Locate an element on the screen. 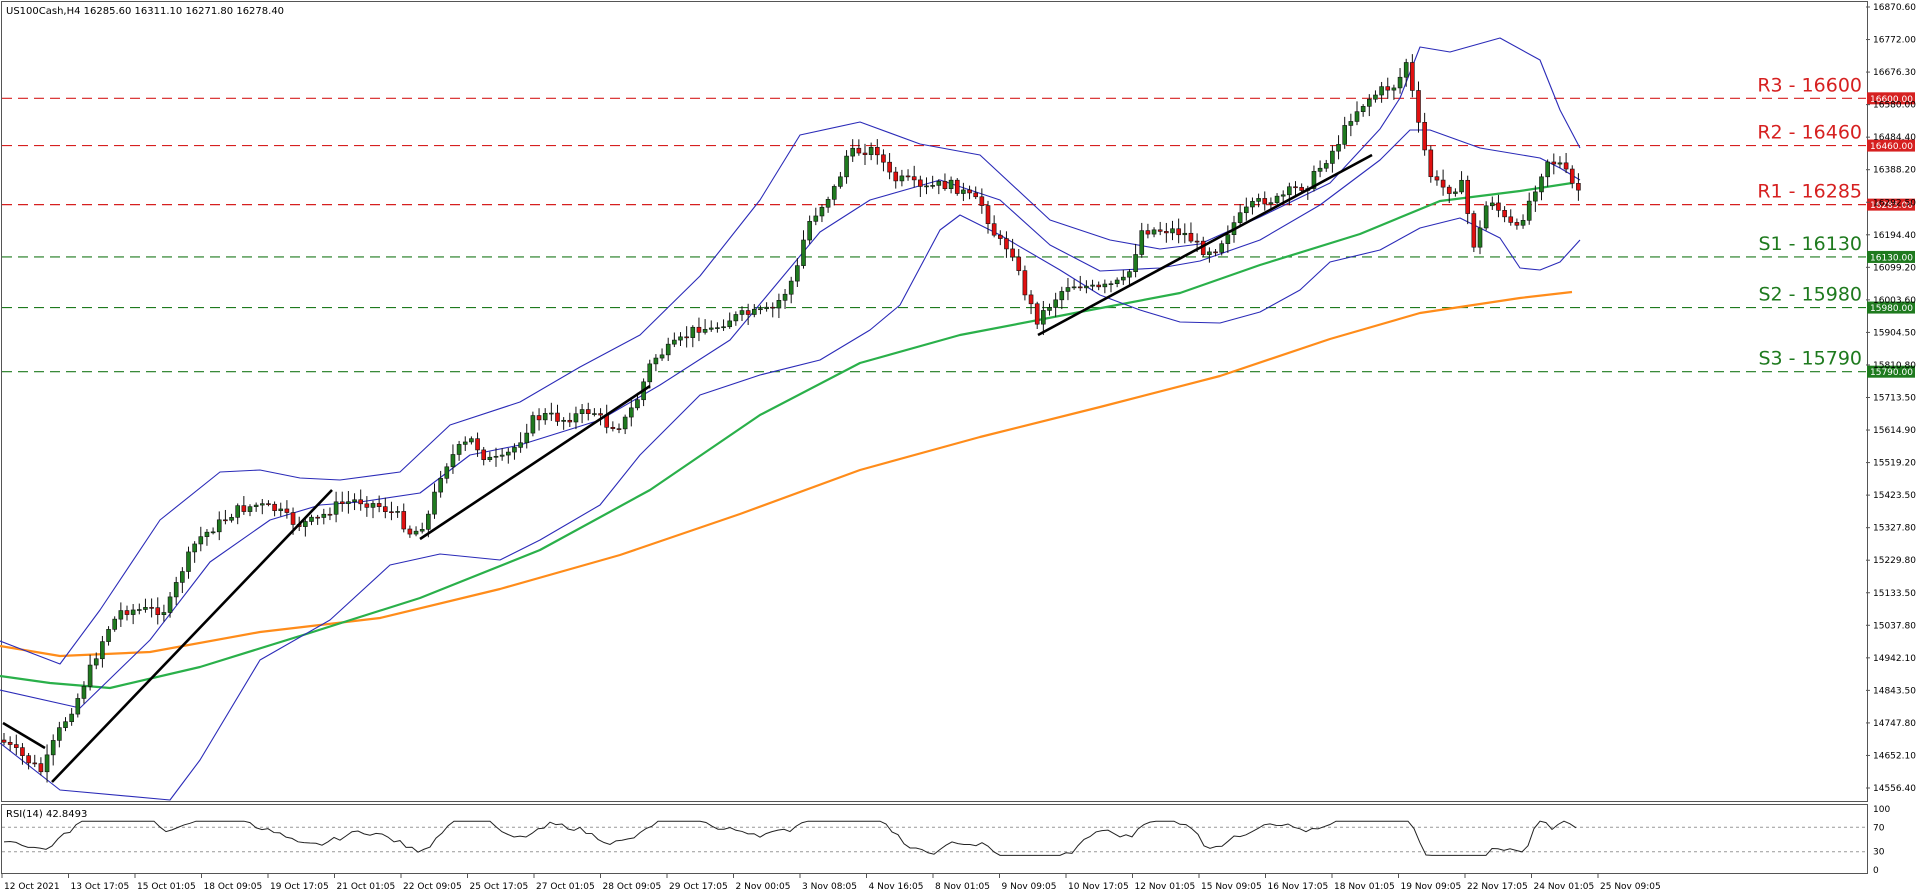  price-tick-label: 15519.20 is located at coordinates (1894, 464).